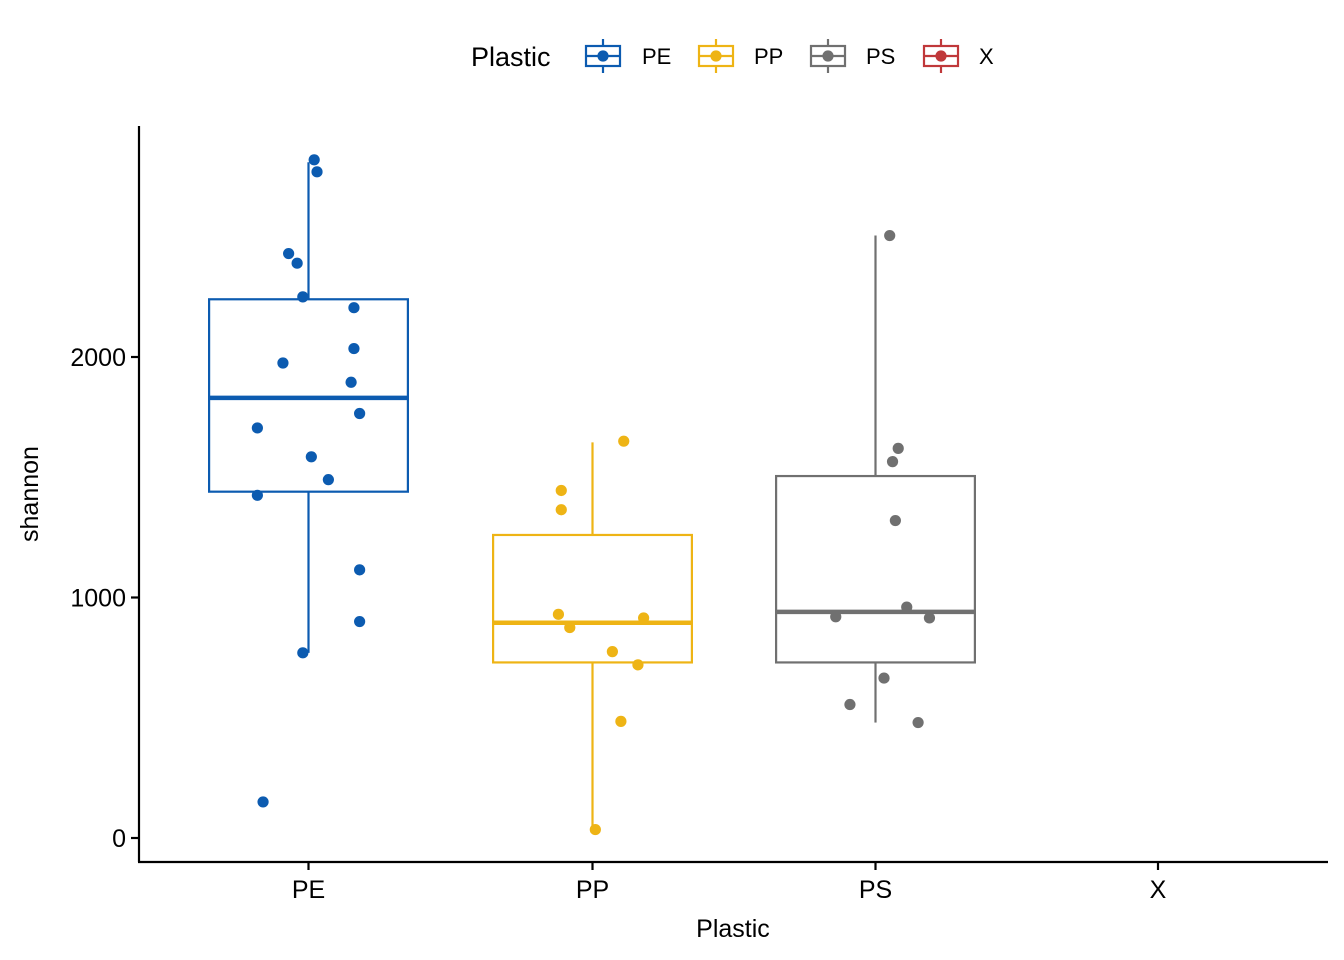  I want to click on x-axis-title: Plastic, so click(733, 929).